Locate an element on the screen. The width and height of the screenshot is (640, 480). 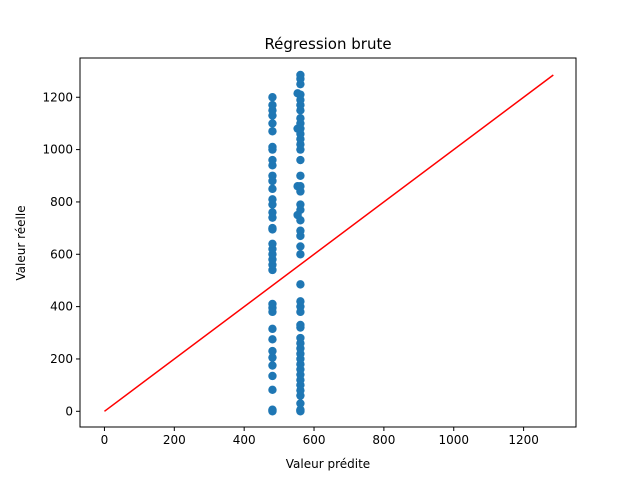
x-tick-label: 800 is located at coordinates (383, 440).